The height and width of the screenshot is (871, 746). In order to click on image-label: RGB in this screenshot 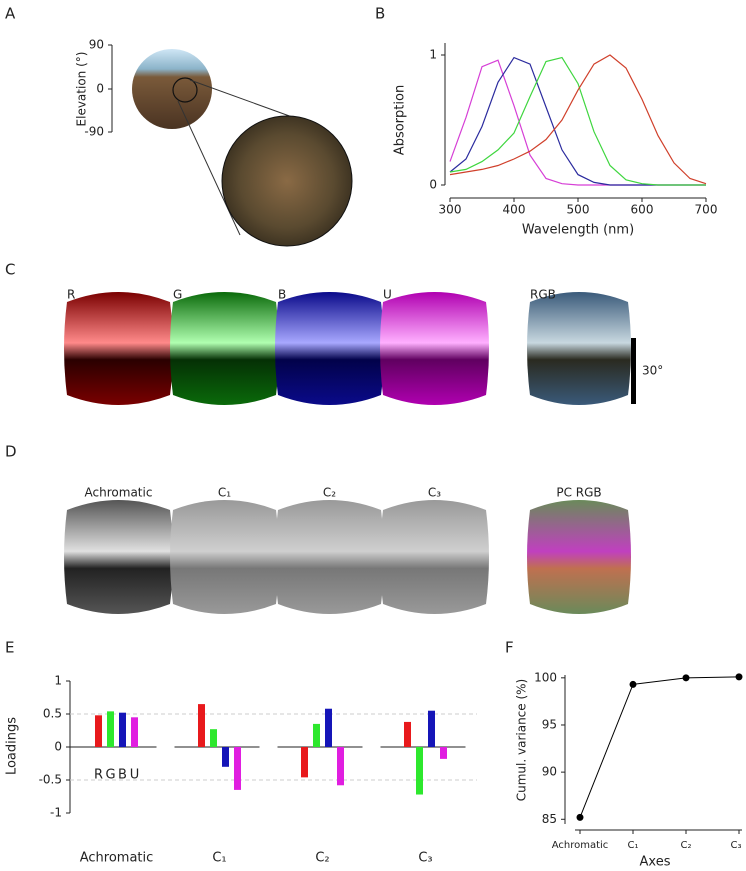, I will do `click(543, 295)`.